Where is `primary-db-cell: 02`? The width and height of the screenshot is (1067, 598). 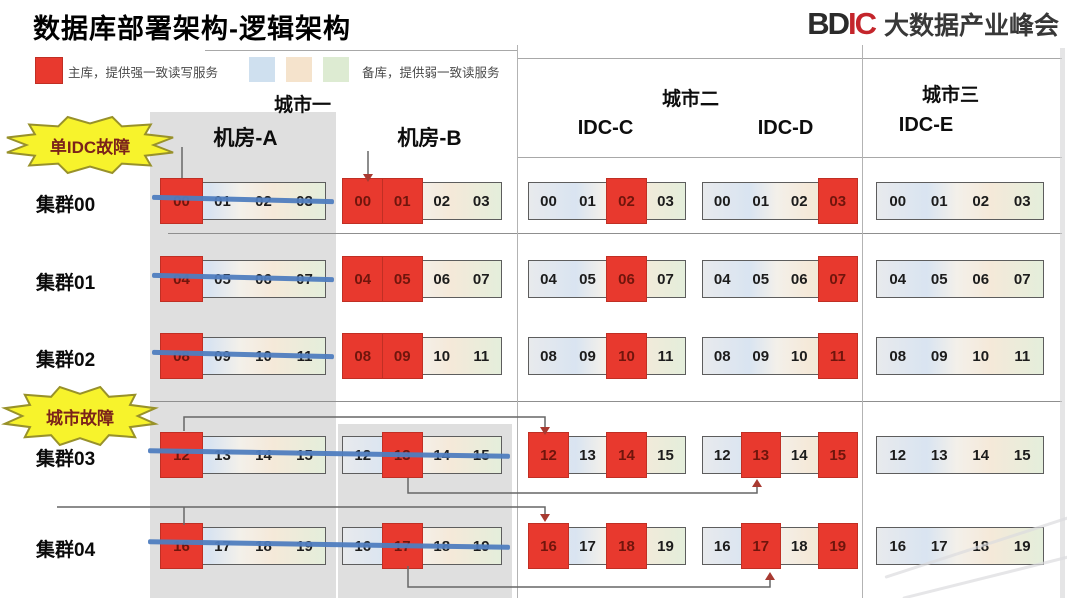 primary-db-cell: 02 is located at coordinates (626, 201).